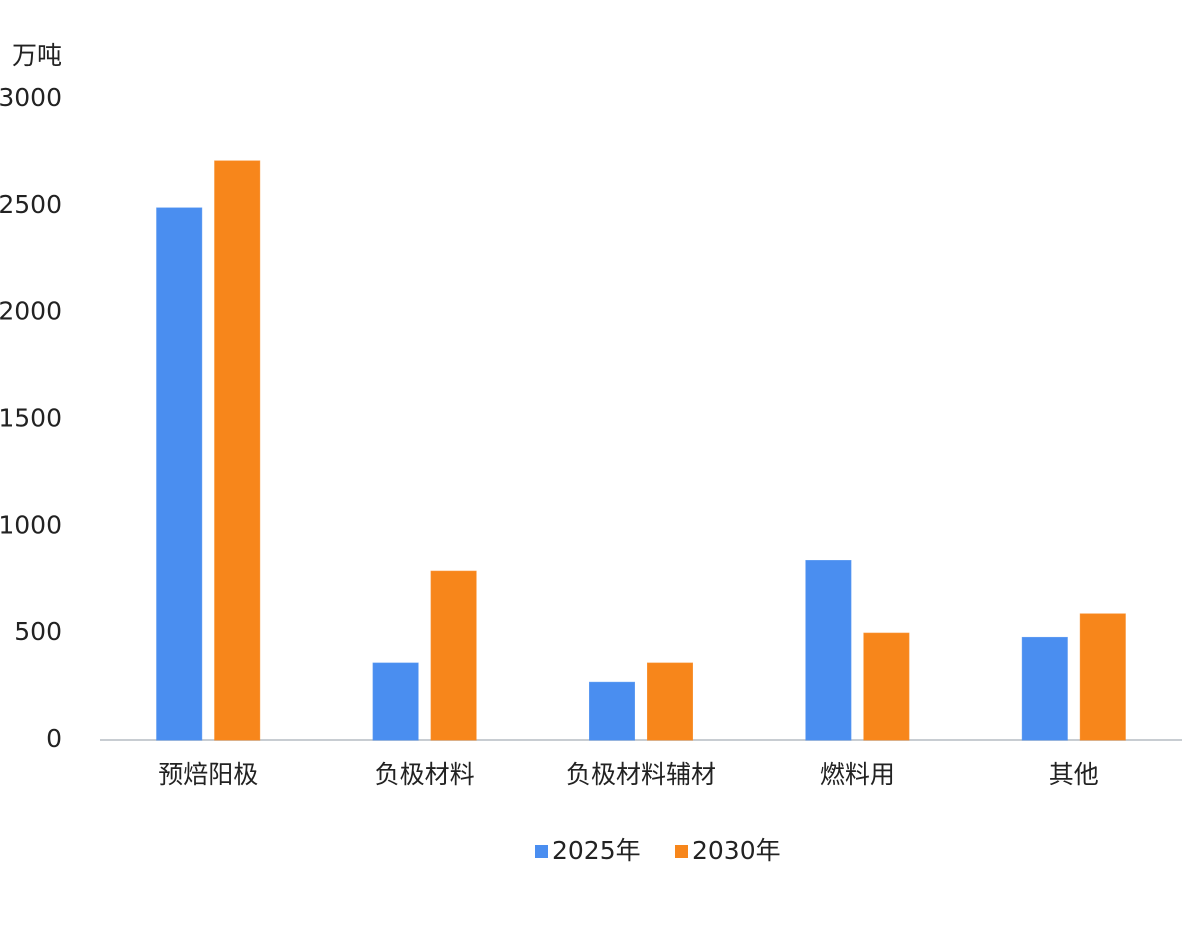 The width and height of the screenshot is (1182, 945). I want to click on y-tick-label: 1000, so click(31, 524).